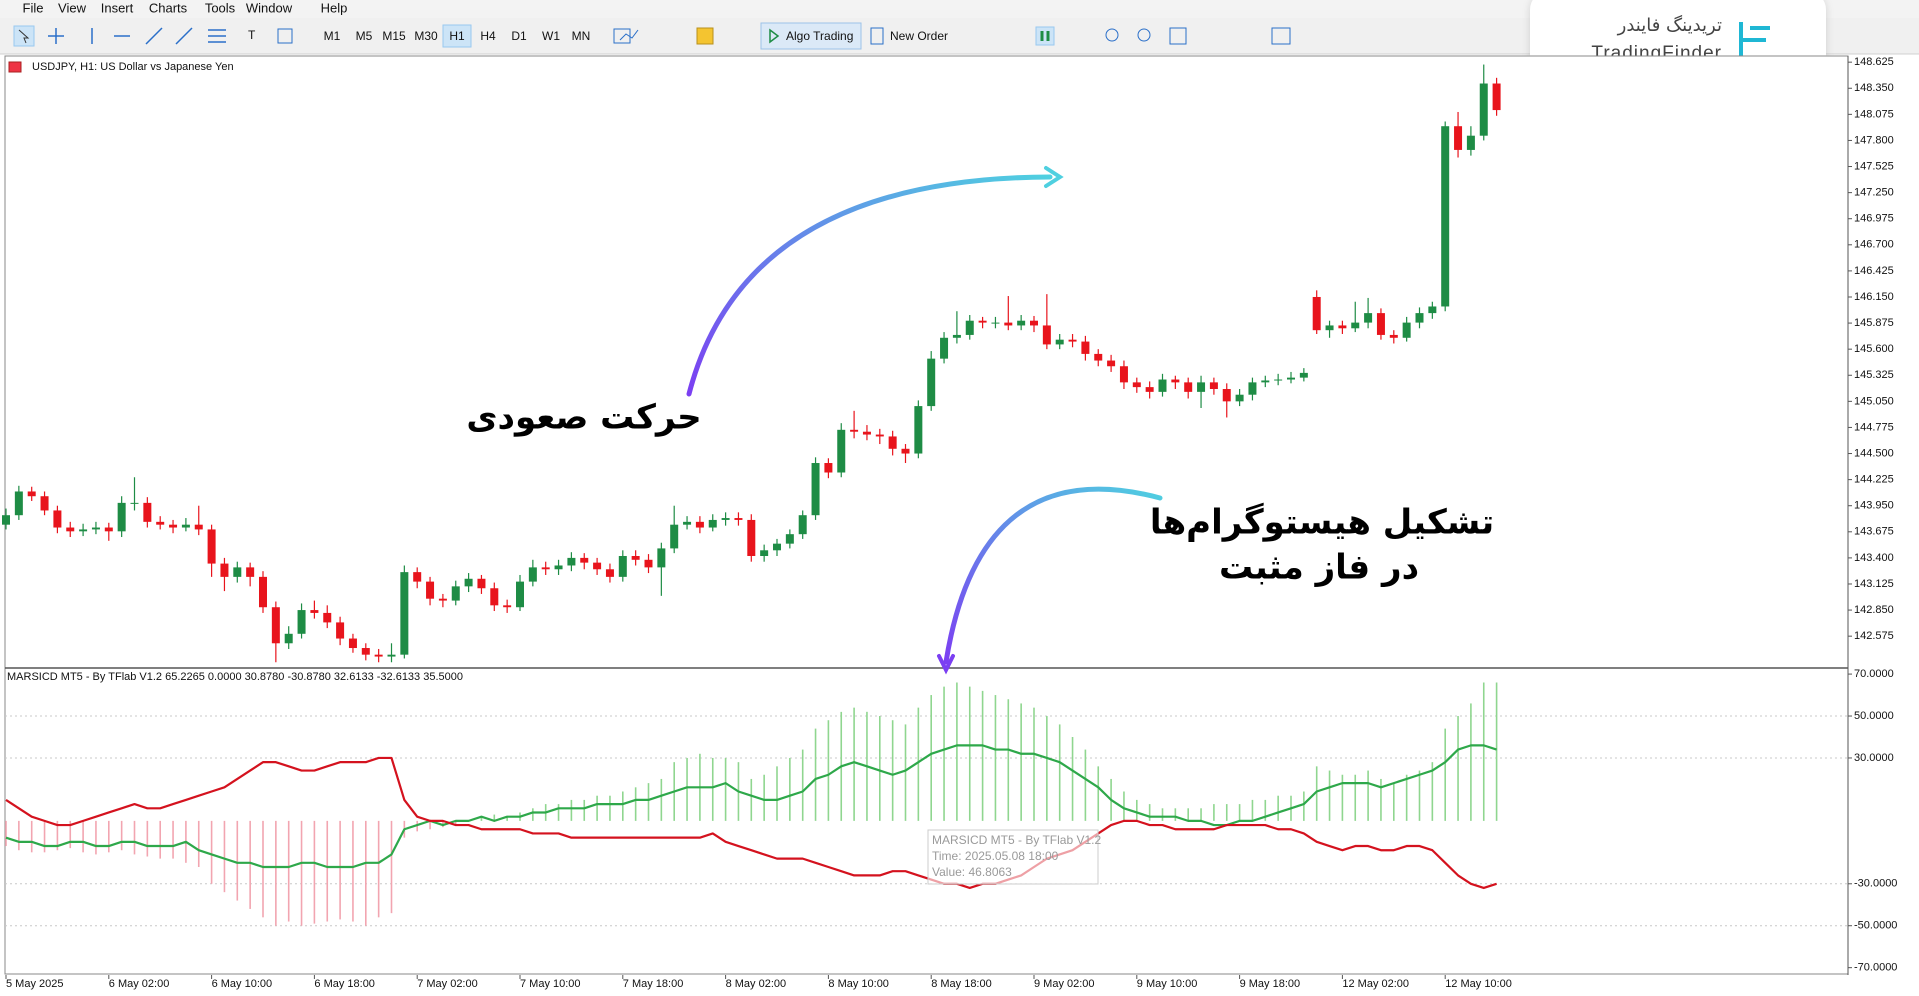 The height and width of the screenshot is (996, 1919). What do you see at coordinates (426, 36) in the screenshot?
I see `timeframe-button: M30` at bounding box center [426, 36].